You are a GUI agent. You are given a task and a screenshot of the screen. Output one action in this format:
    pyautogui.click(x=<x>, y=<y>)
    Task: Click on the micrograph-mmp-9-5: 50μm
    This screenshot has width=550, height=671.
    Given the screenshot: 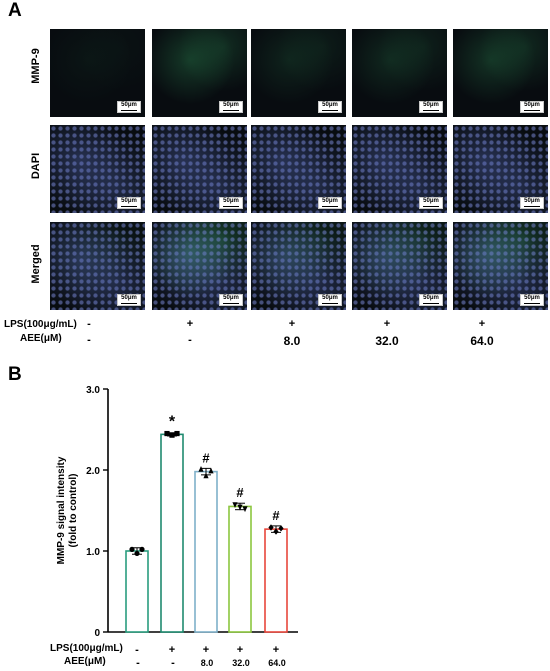 What is the action you would take?
    pyautogui.click(x=500, y=73)
    